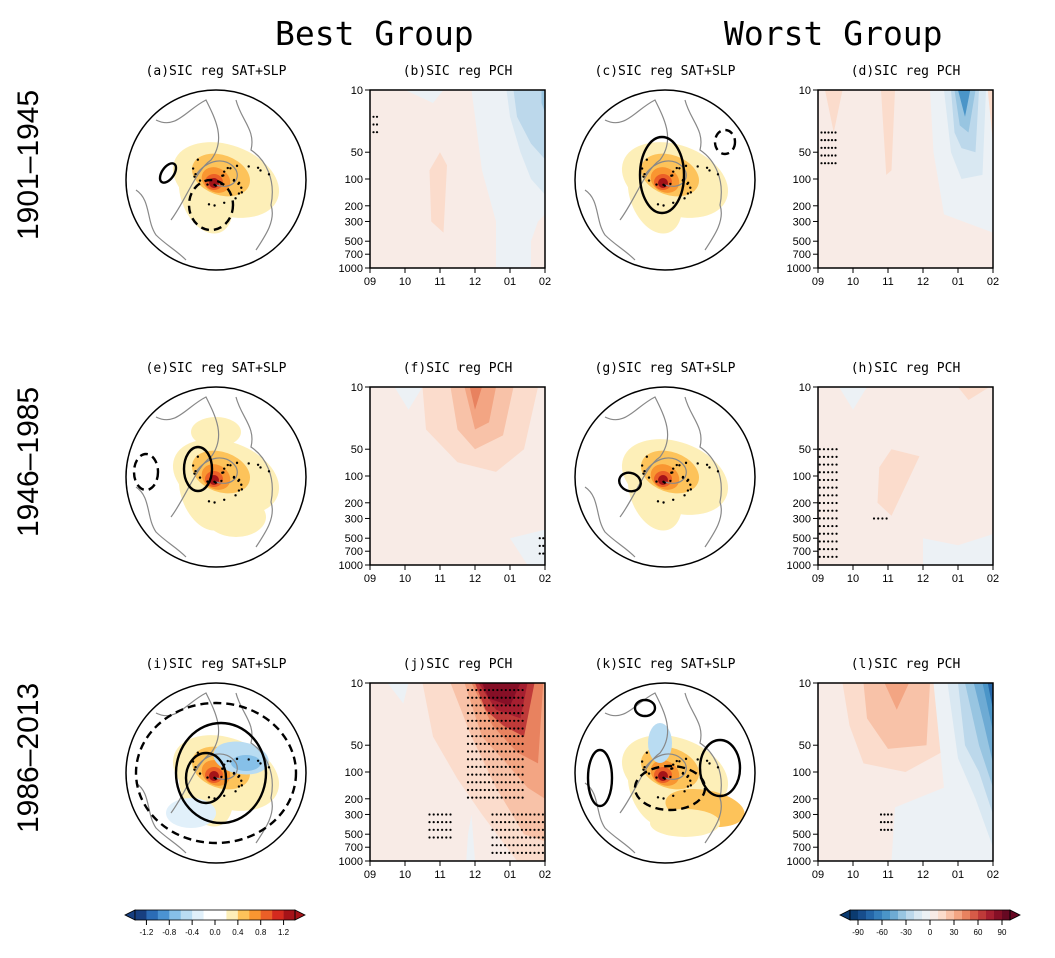 The width and height of the screenshot is (1055, 958). Describe the element at coordinates (475, 282) in the screenshot. I see `x-tick-label: 12` at that location.